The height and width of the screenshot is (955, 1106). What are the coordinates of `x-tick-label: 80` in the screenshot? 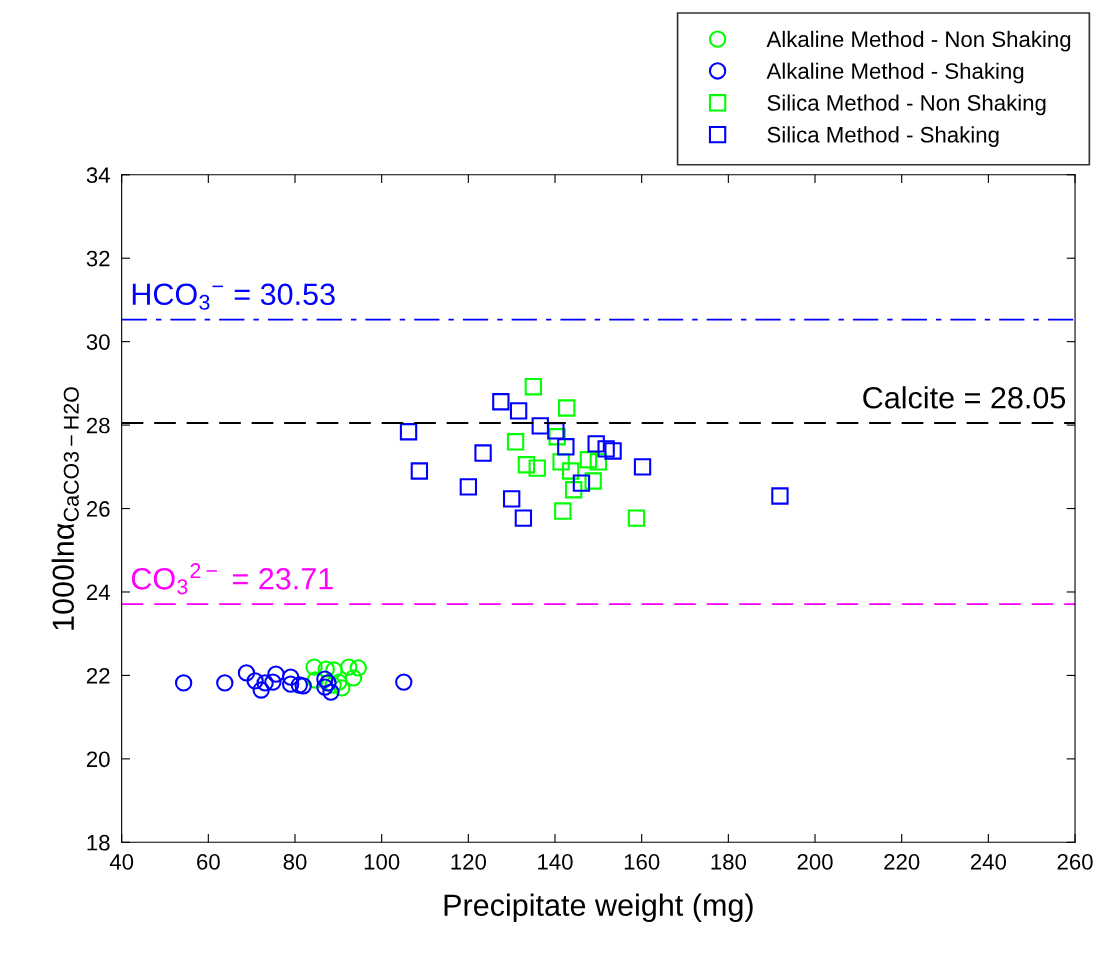 It's located at (295, 862).